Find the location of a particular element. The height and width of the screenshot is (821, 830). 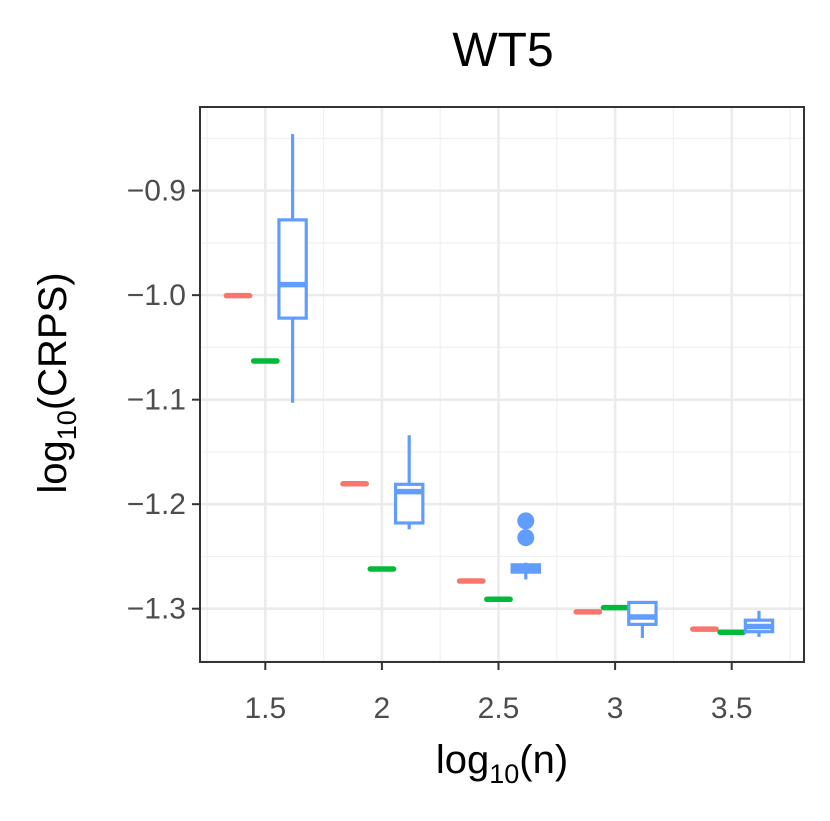

x-axis-title: log10(n) is located at coordinates (502, 763).